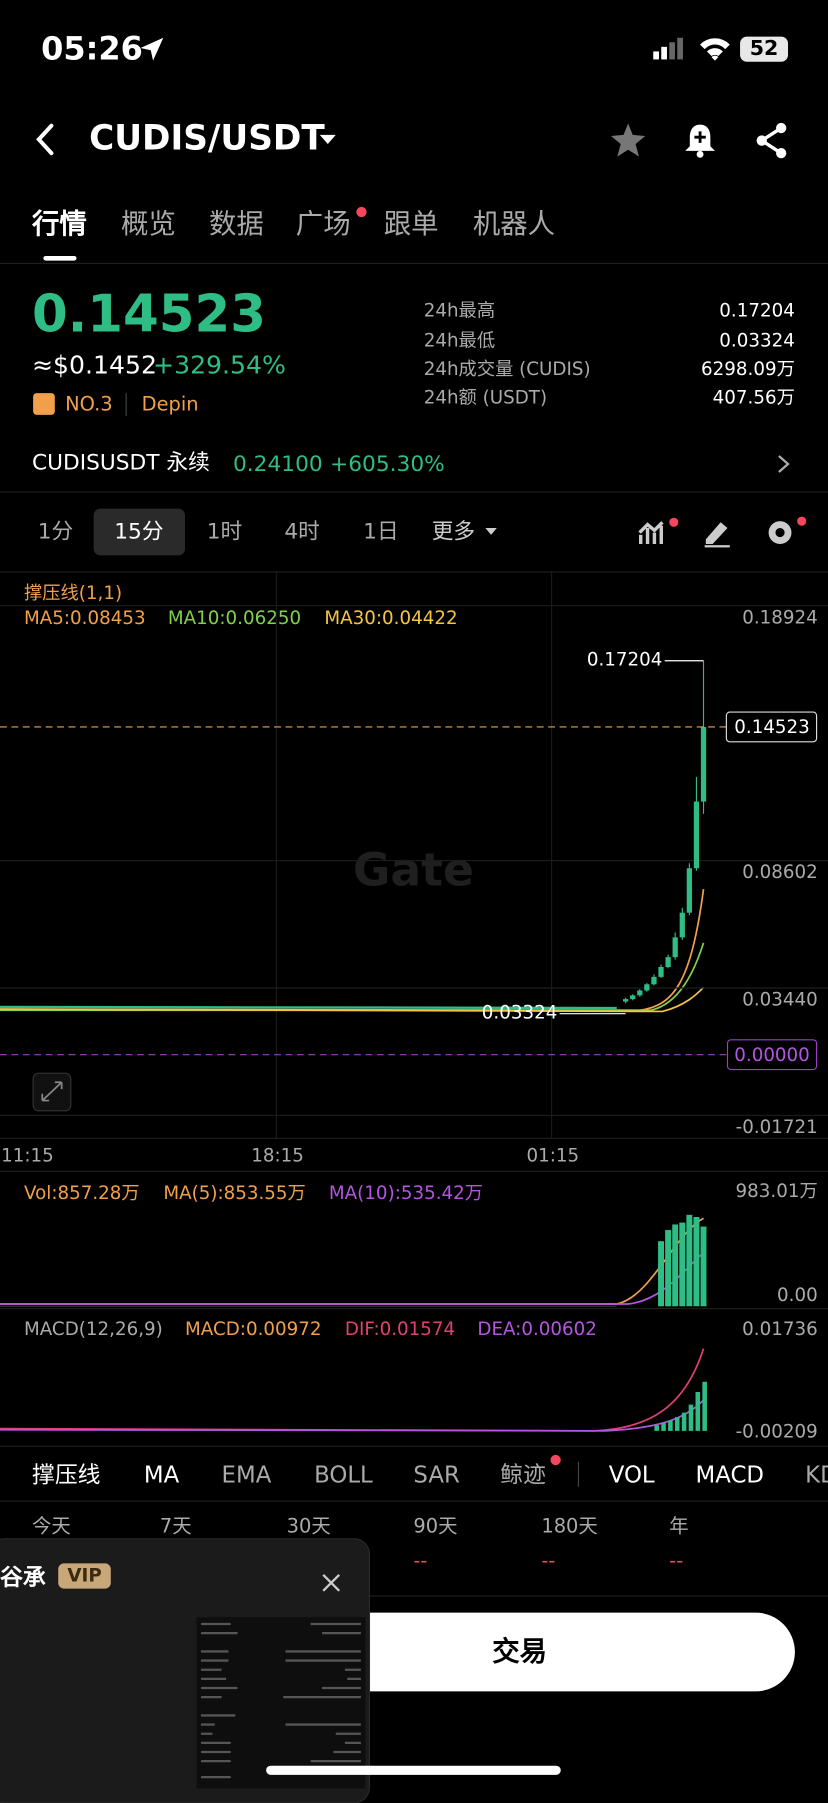 The height and width of the screenshot is (1803, 828). Describe the element at coordinates (253, 1328) in the screenshot. I see `macd-legend: MACD:0.00972` at that location.